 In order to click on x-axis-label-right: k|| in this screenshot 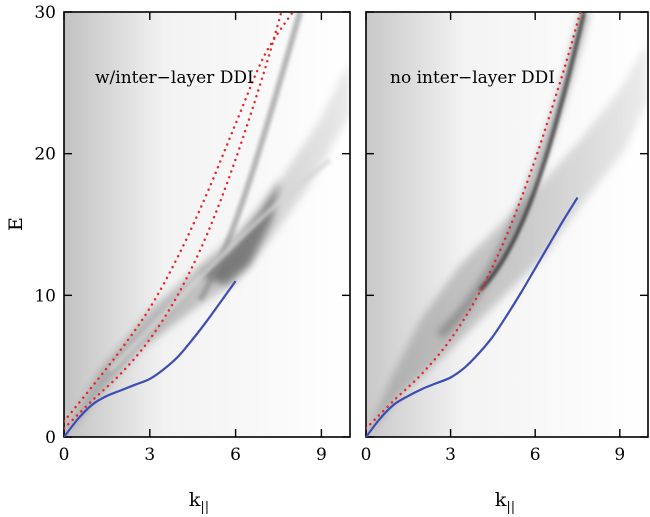, I will do `click(505, 502)`.